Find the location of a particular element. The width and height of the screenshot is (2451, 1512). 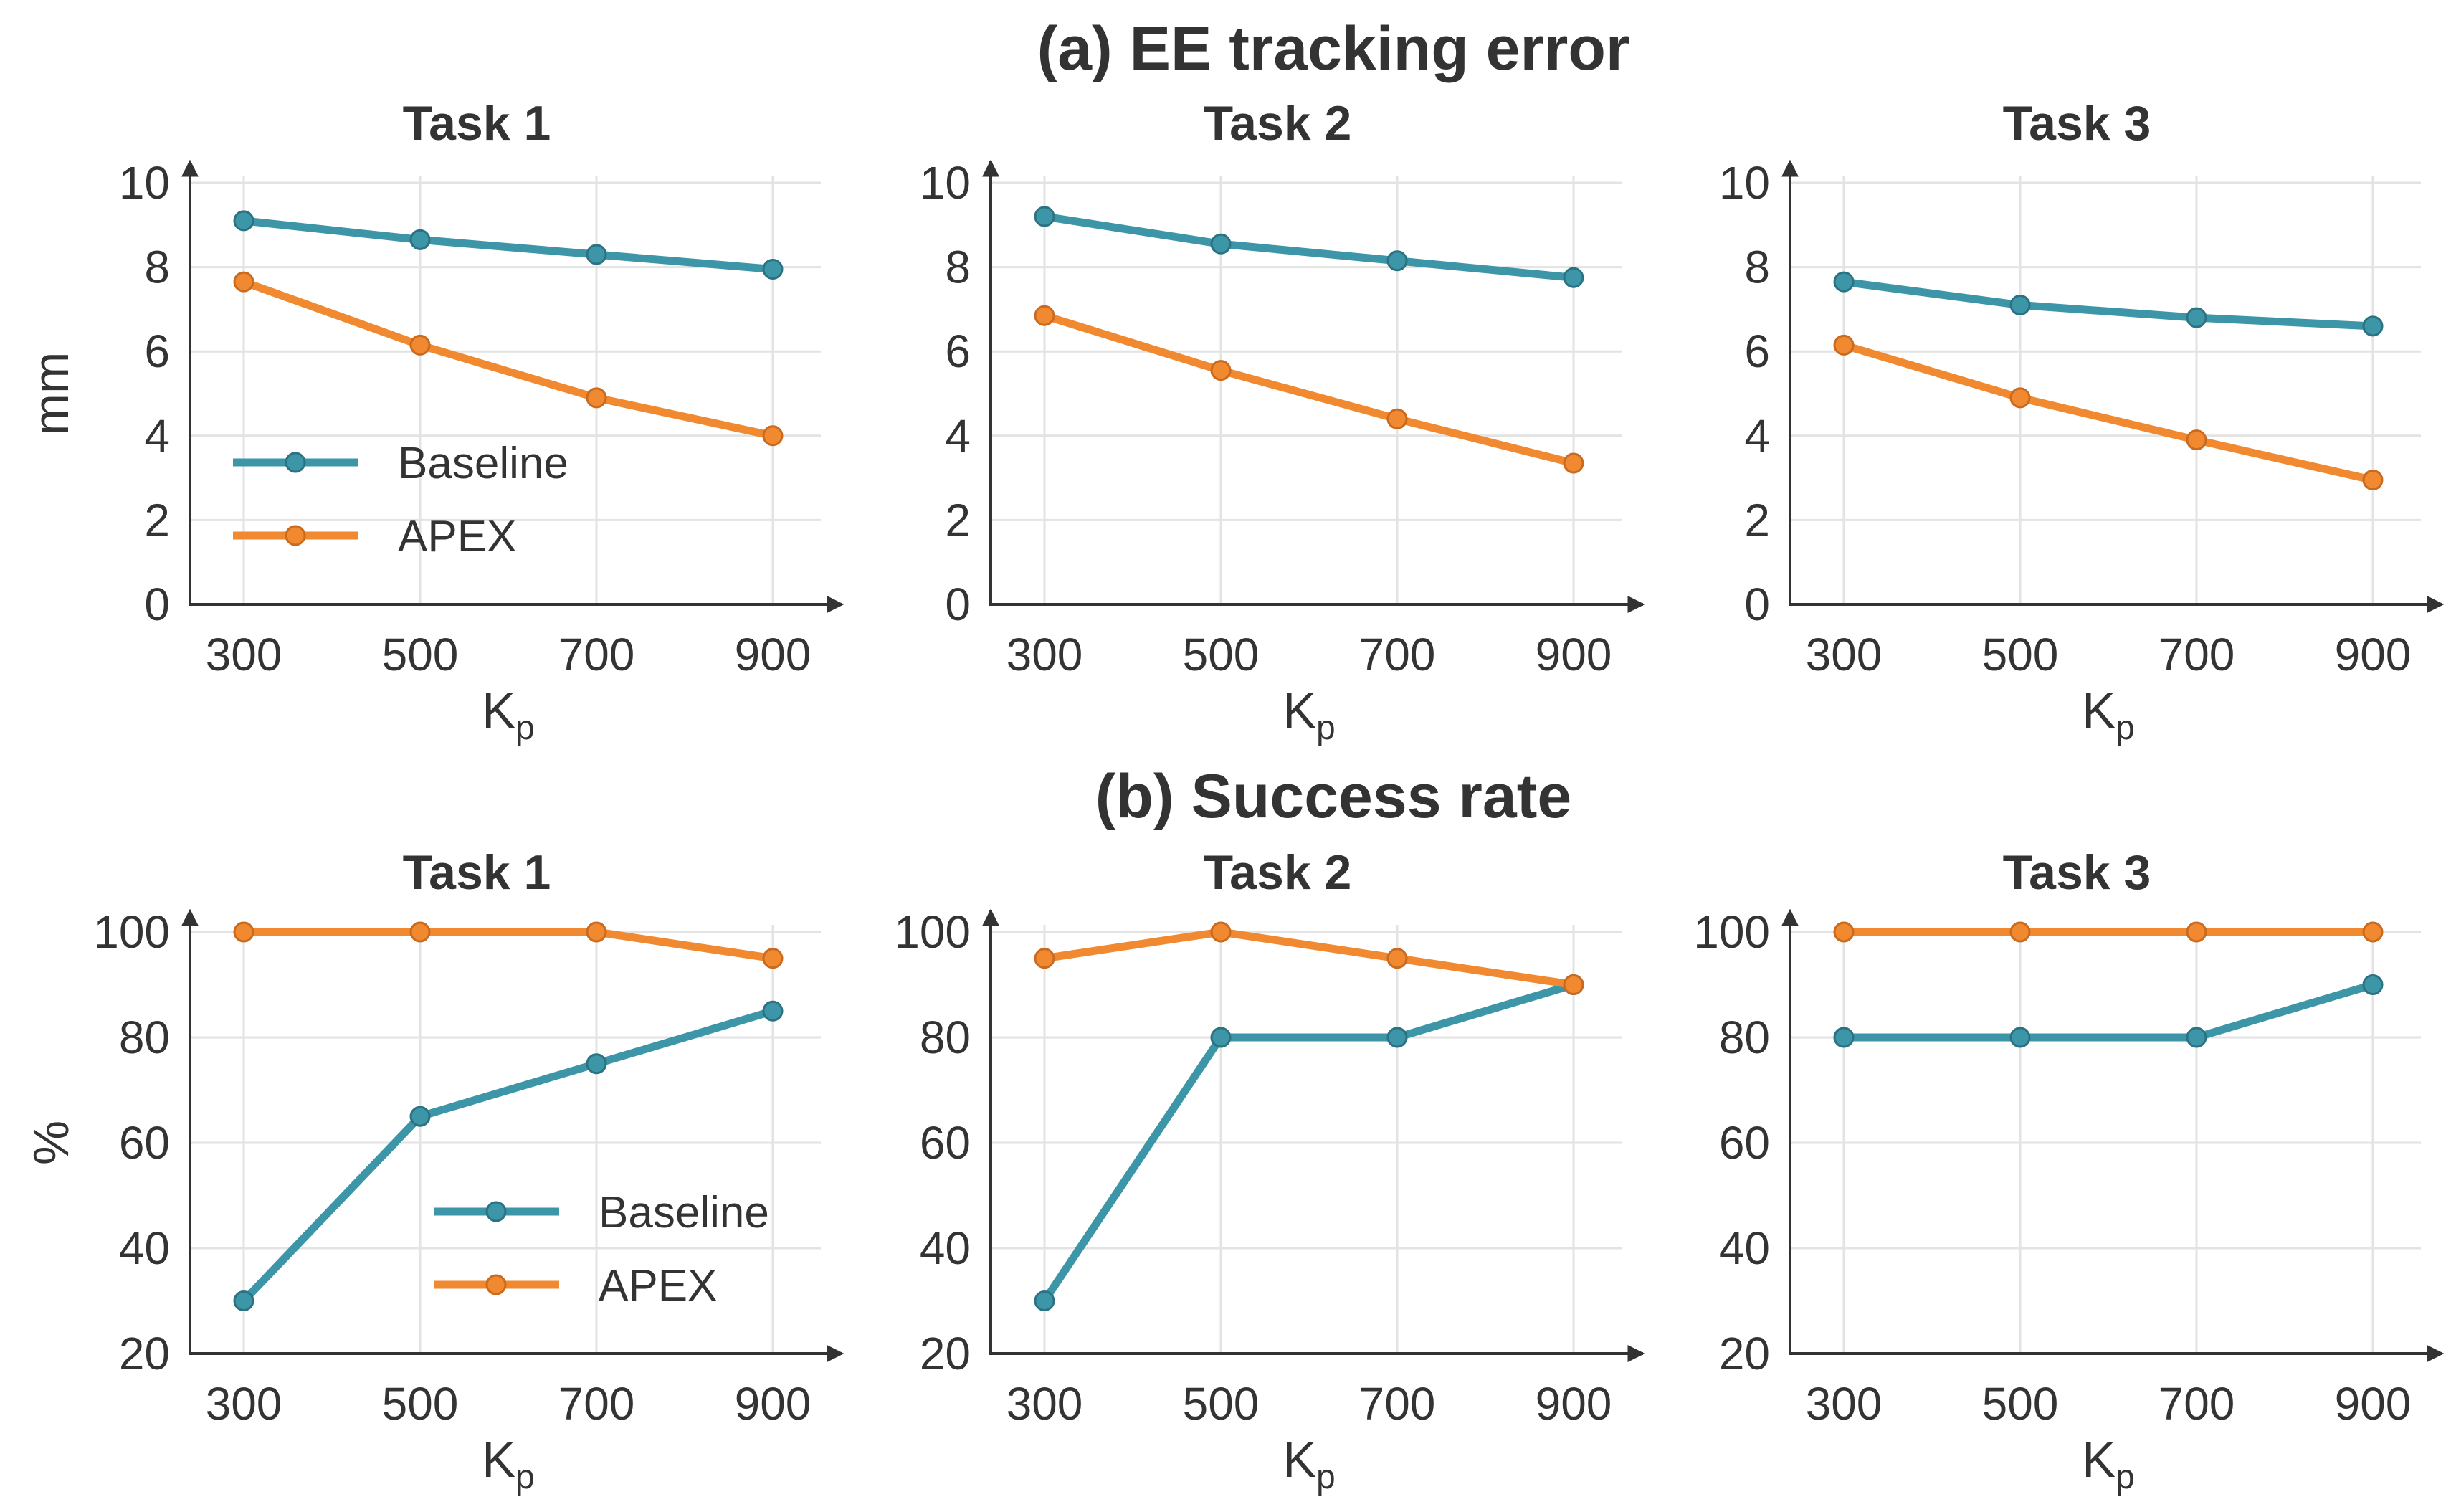

y-tick-label: 20 is located at coordinates (144, 1353).